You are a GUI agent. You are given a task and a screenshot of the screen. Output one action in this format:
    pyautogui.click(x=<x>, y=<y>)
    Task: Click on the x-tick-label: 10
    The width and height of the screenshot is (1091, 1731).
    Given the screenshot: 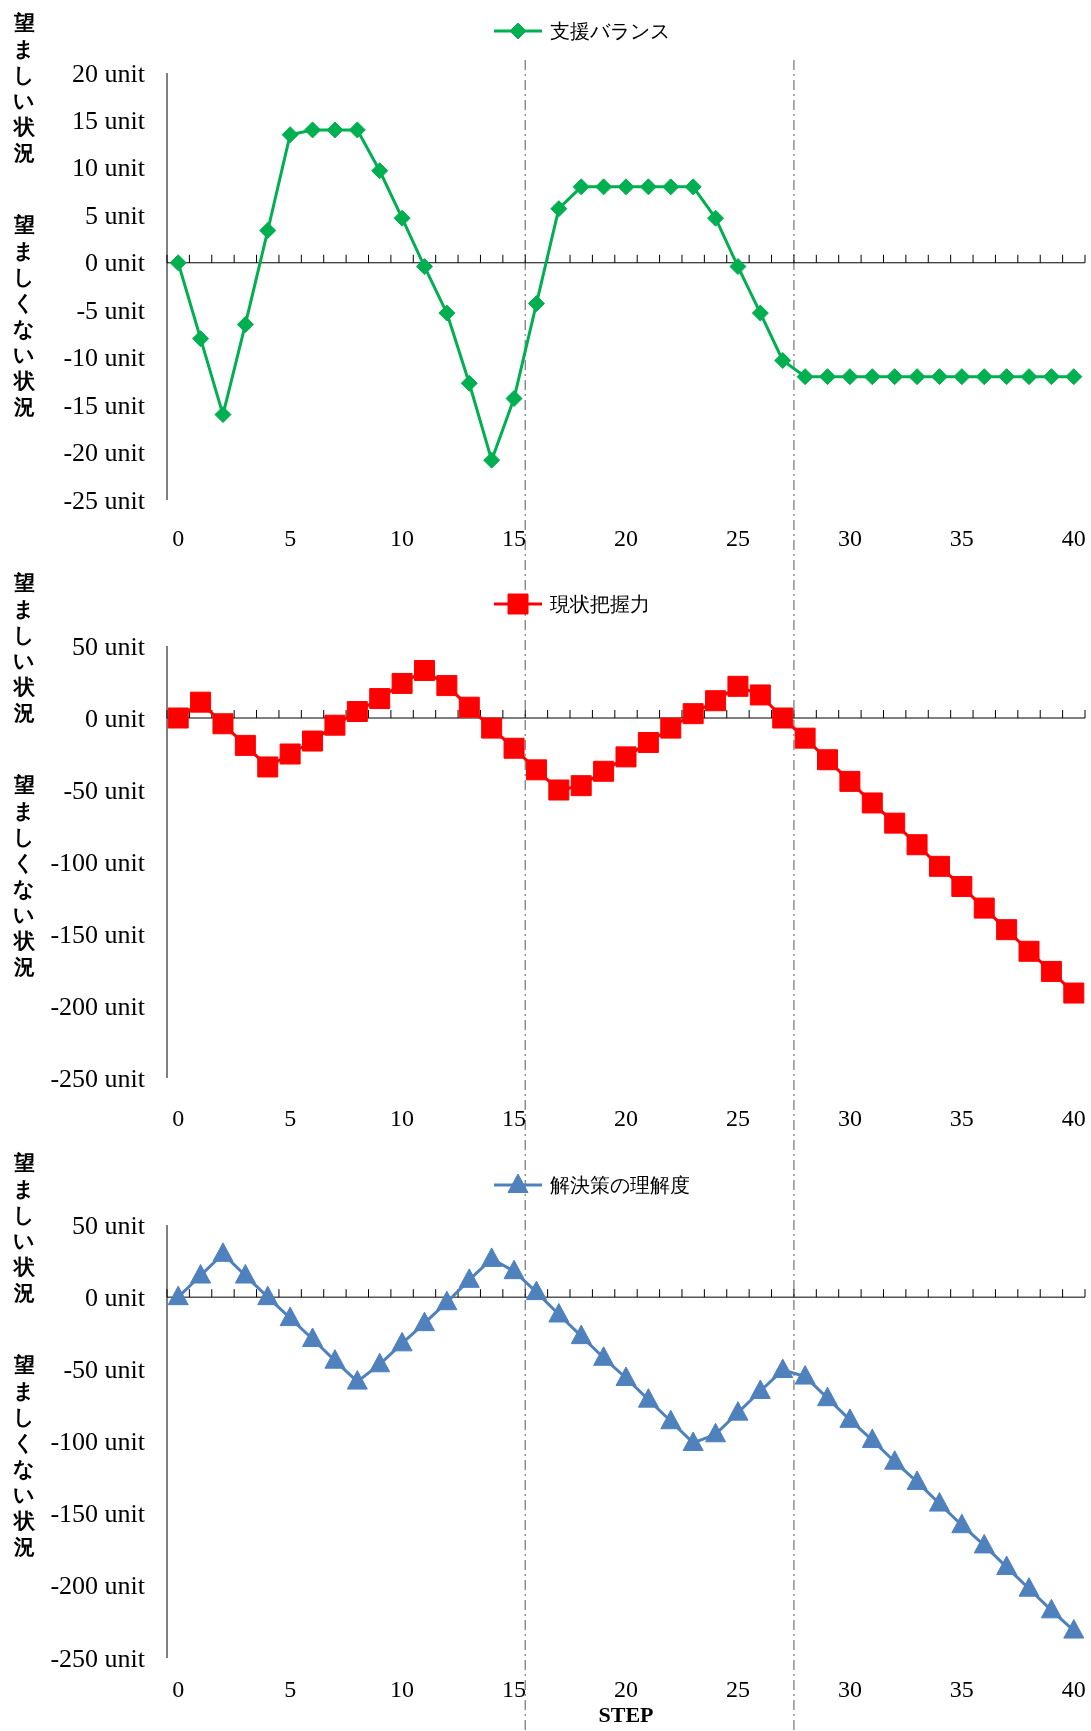 What is the action you would take?
    pyautogui.click(x=402, y=1689)
    